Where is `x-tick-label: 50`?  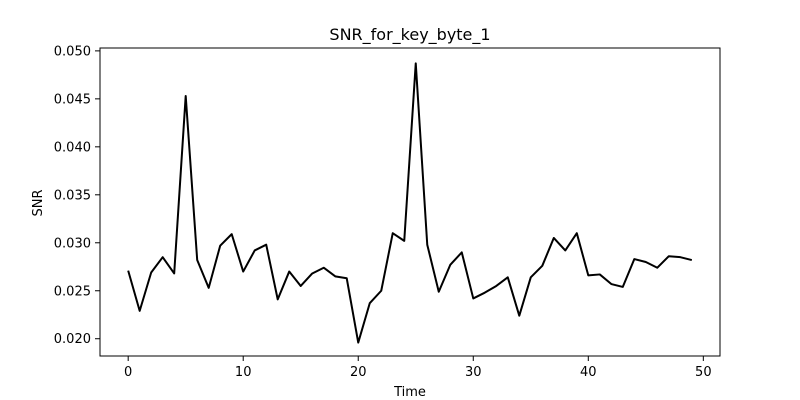 x-tick-label: 50 is located at coordinates (703, 372).